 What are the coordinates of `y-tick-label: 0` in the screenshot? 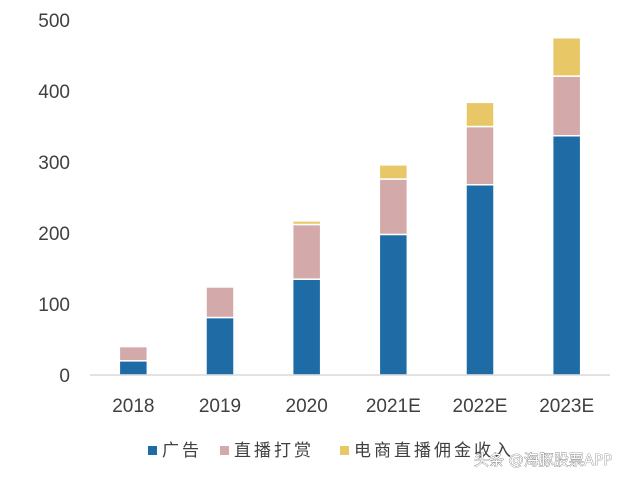 It's located at (64, 376).